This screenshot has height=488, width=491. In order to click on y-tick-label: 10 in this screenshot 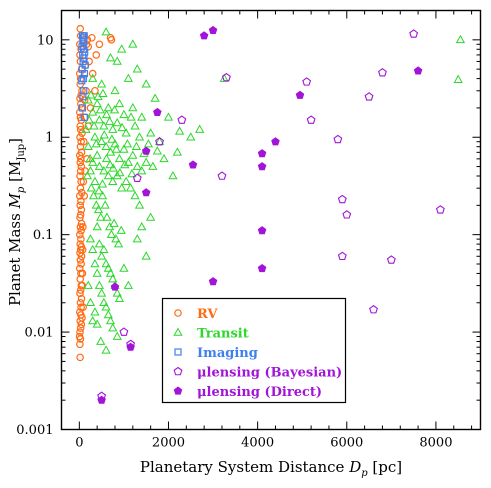, I will do `click(45, 40)`.